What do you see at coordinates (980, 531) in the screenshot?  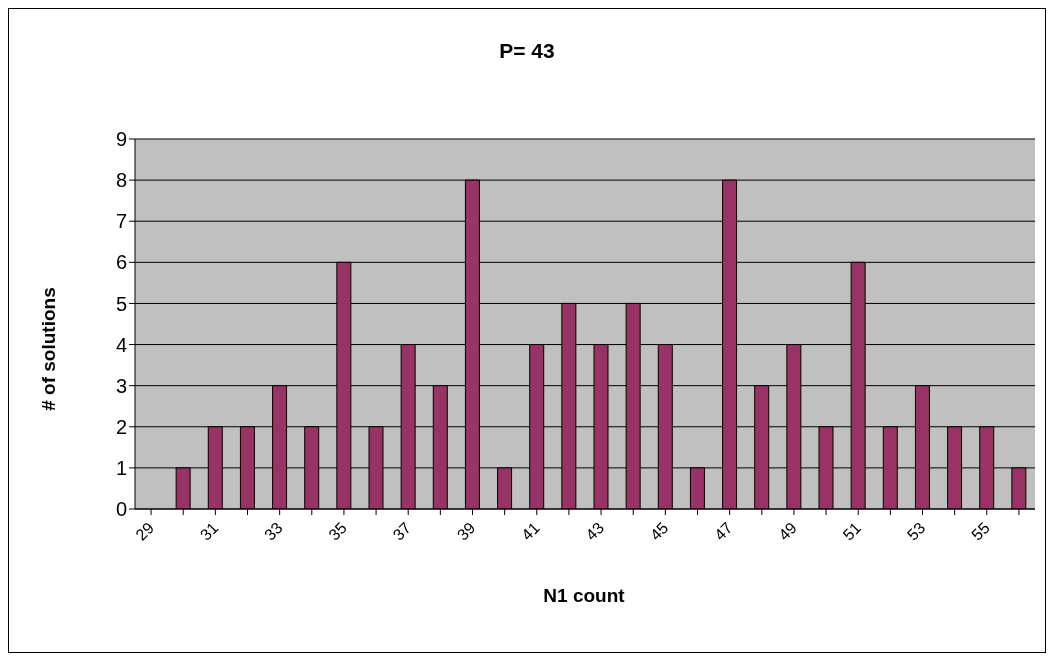 I see `x-tick-label: 55` at bounding box center [980, 531].